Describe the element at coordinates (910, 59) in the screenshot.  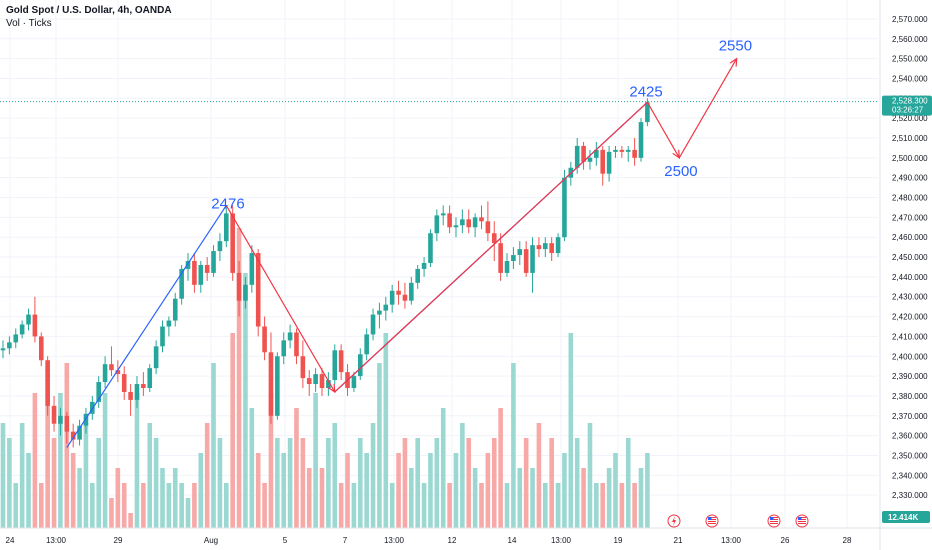
I see `price-tick-label: 2,550.000` at that location.